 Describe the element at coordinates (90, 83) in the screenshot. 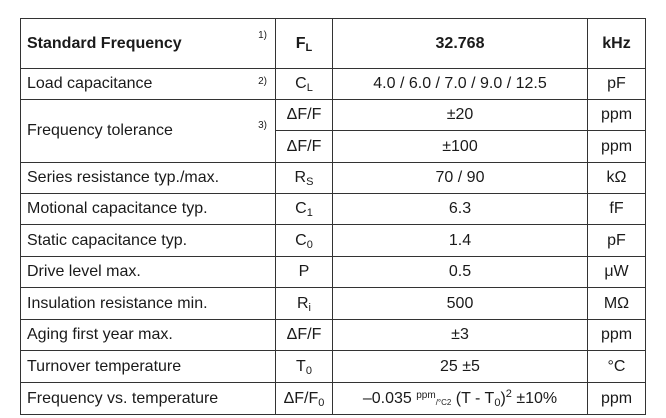

I see `parameter-label: Load capacitance` at that location.